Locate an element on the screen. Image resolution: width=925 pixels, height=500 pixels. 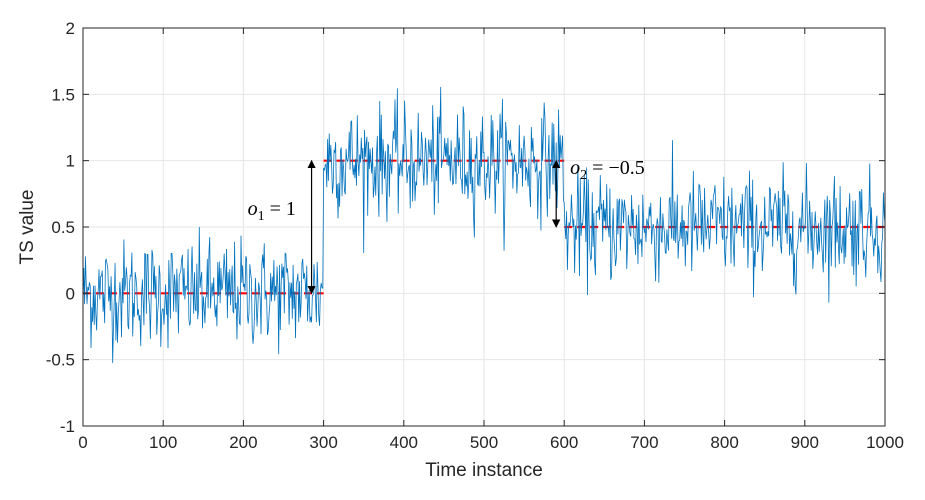
y-tick-label: 2 is located at coordinates (70, 28).